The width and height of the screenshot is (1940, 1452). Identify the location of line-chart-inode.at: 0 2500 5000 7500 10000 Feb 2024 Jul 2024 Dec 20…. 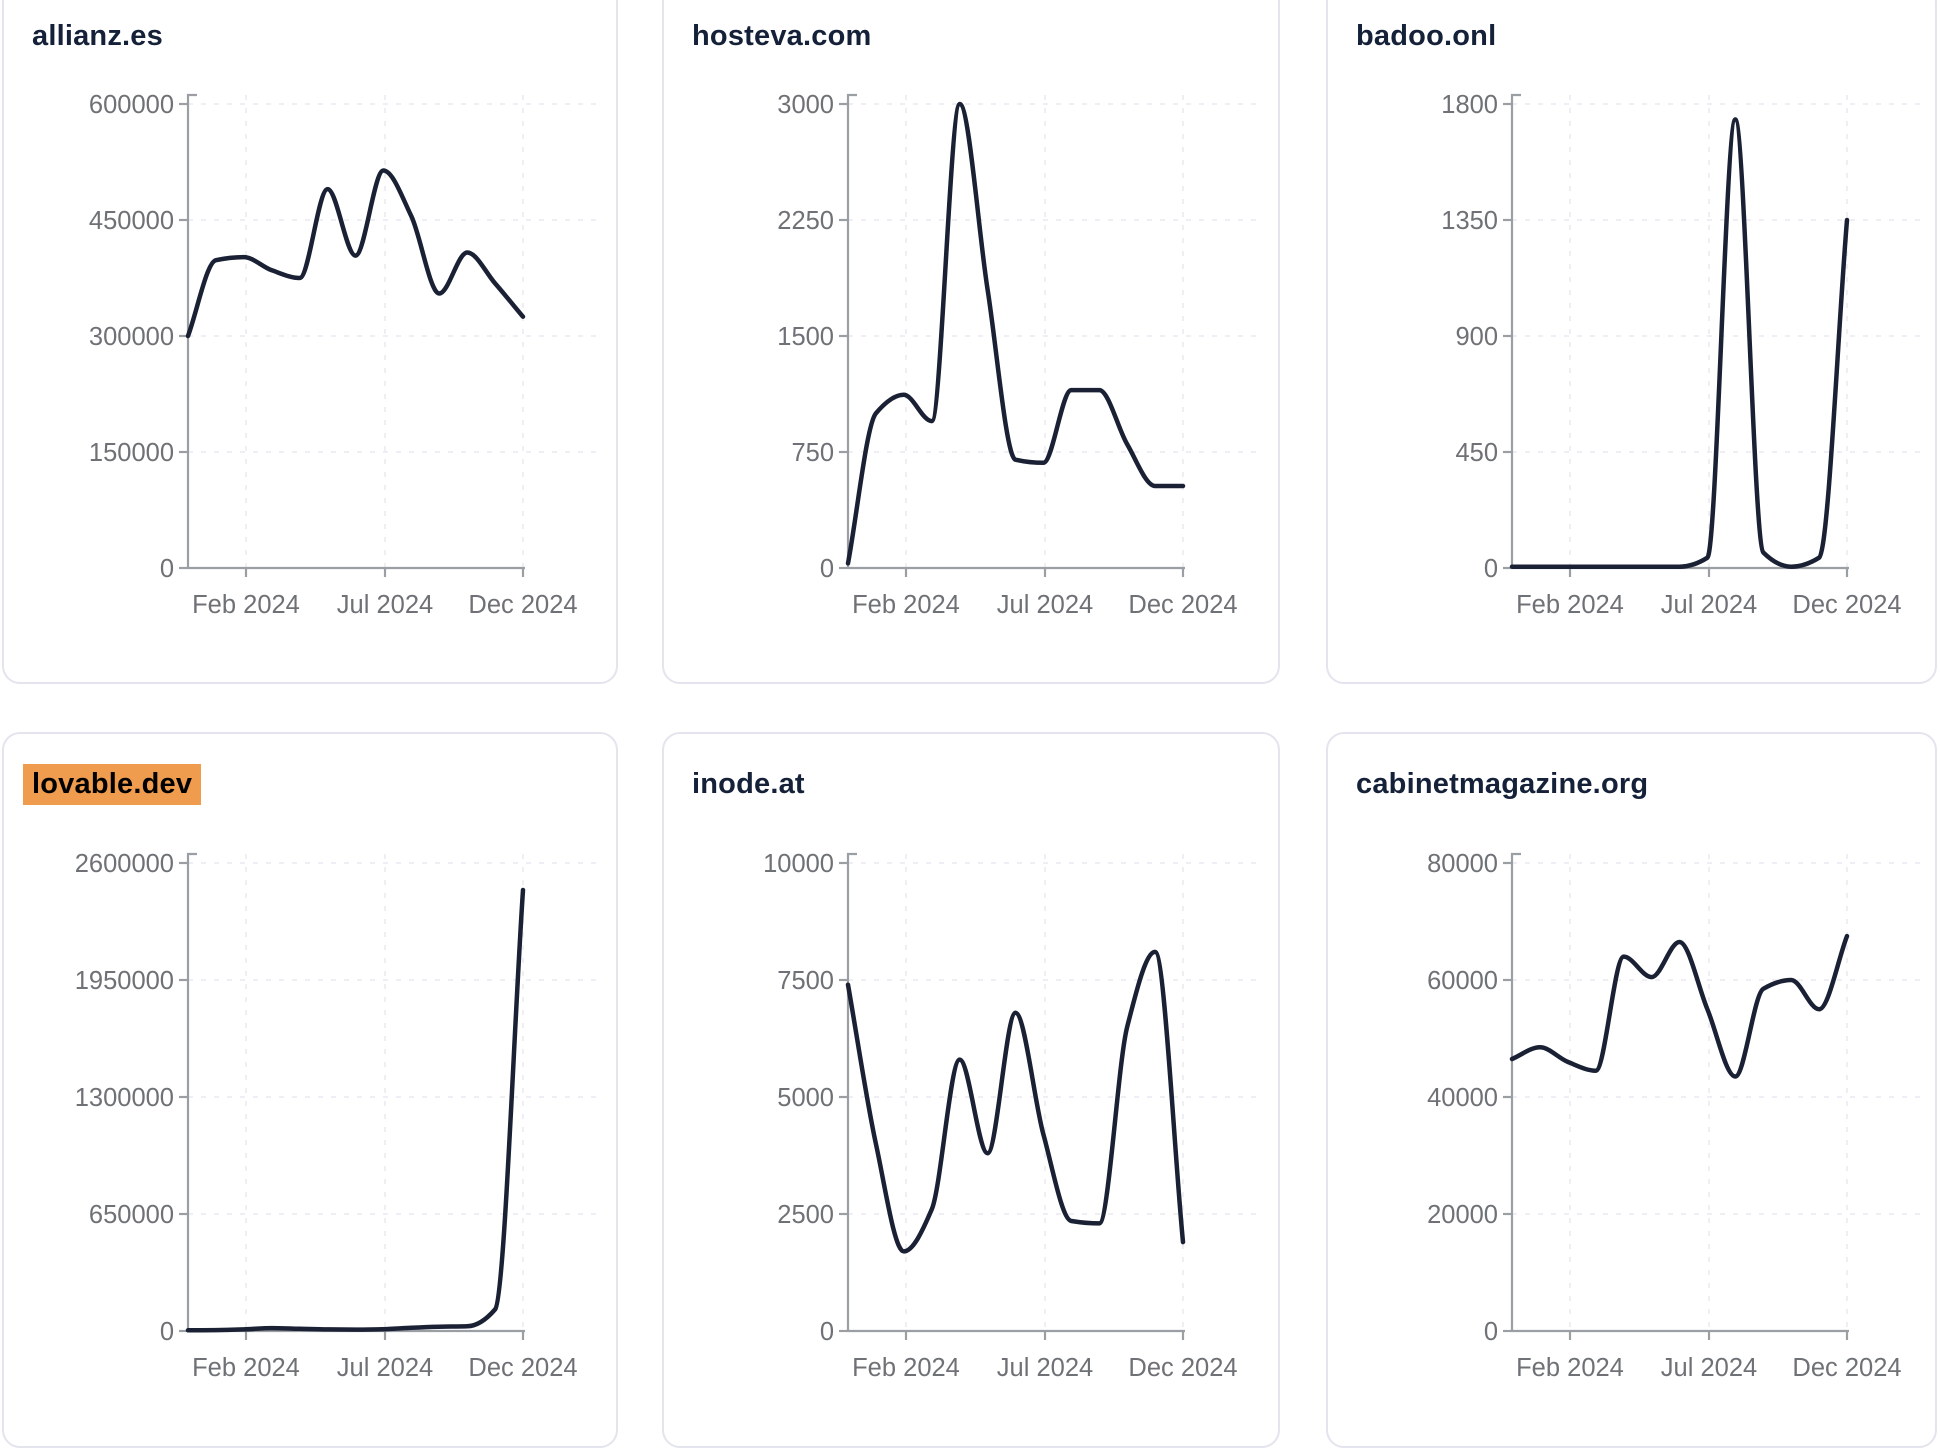
(1009, 1116).